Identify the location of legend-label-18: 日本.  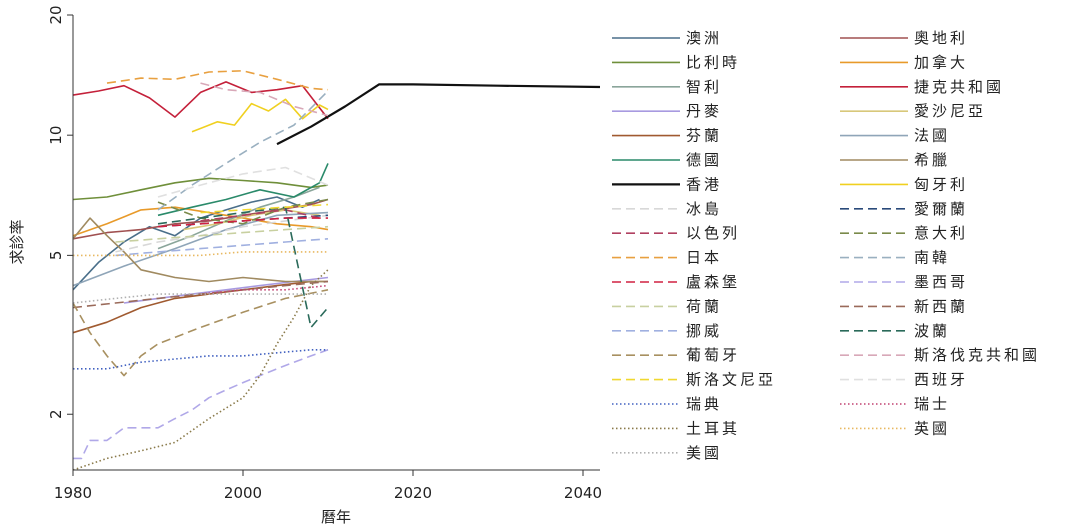
(704, 258).